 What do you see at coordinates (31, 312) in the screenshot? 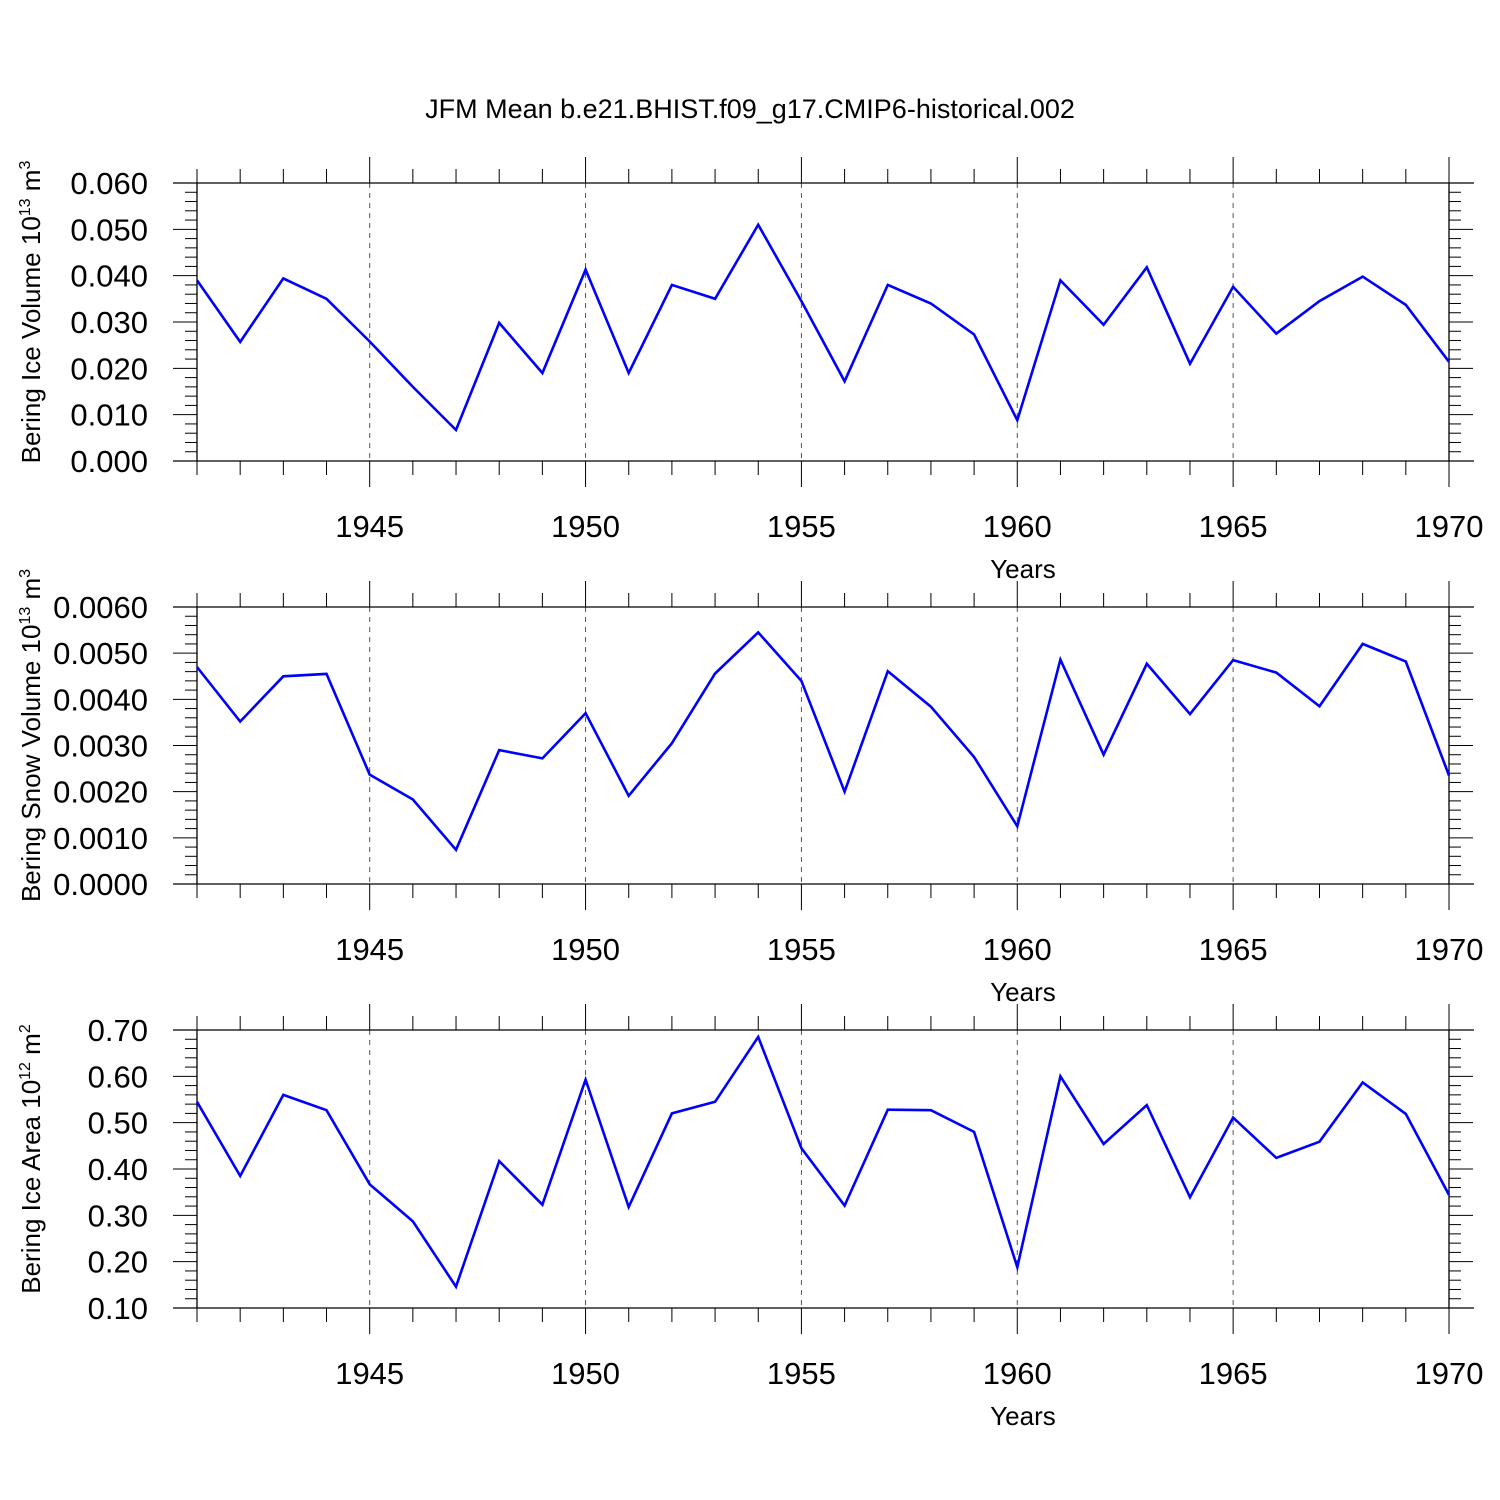
I see `y-axis-label: Bering Ice Volume 1013 m3` at bounding box center [31, 312].